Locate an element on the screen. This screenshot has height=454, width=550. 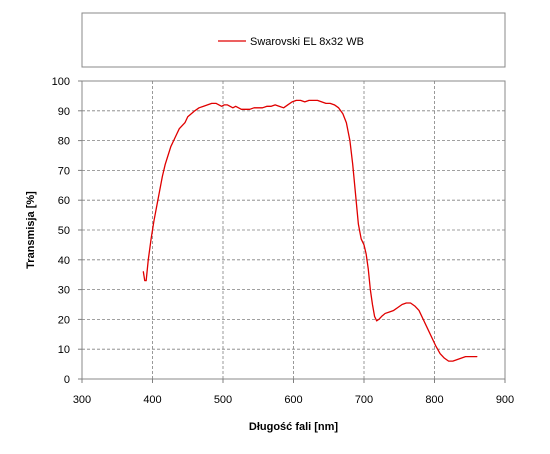
legend-box is located at coordinates (293, 40).